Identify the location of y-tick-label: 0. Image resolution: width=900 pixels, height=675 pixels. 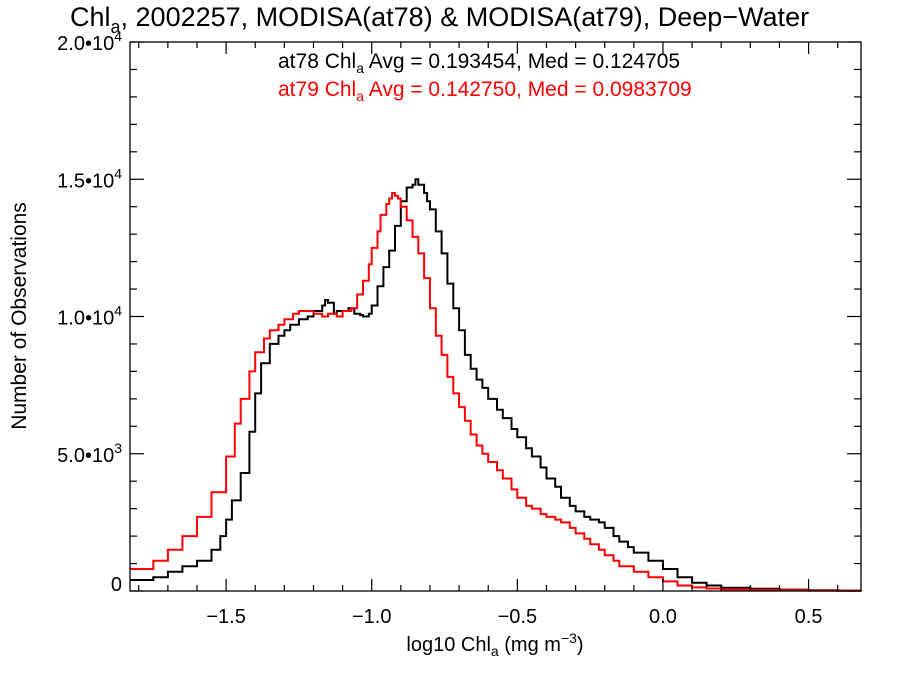
(116, 585).